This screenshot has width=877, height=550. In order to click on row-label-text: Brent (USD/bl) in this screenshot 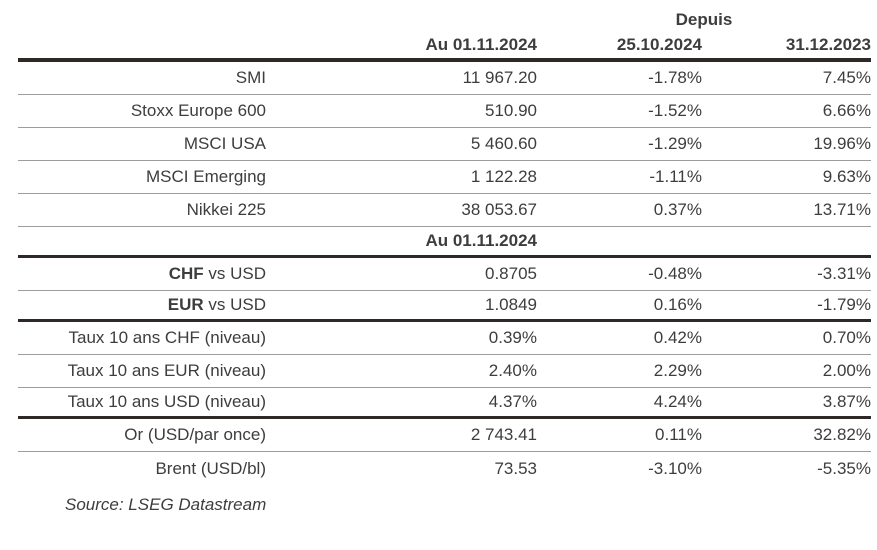, I will do `click(210, 468)`.